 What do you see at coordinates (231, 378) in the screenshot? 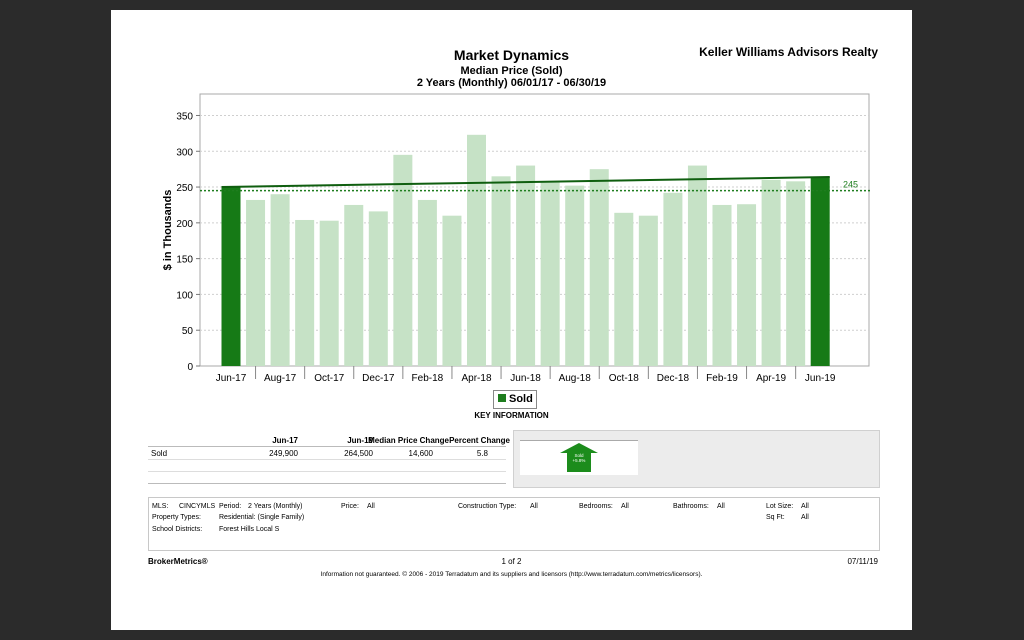
I see `x-tick-label: Jun-17` at bounding box center [231, 378].